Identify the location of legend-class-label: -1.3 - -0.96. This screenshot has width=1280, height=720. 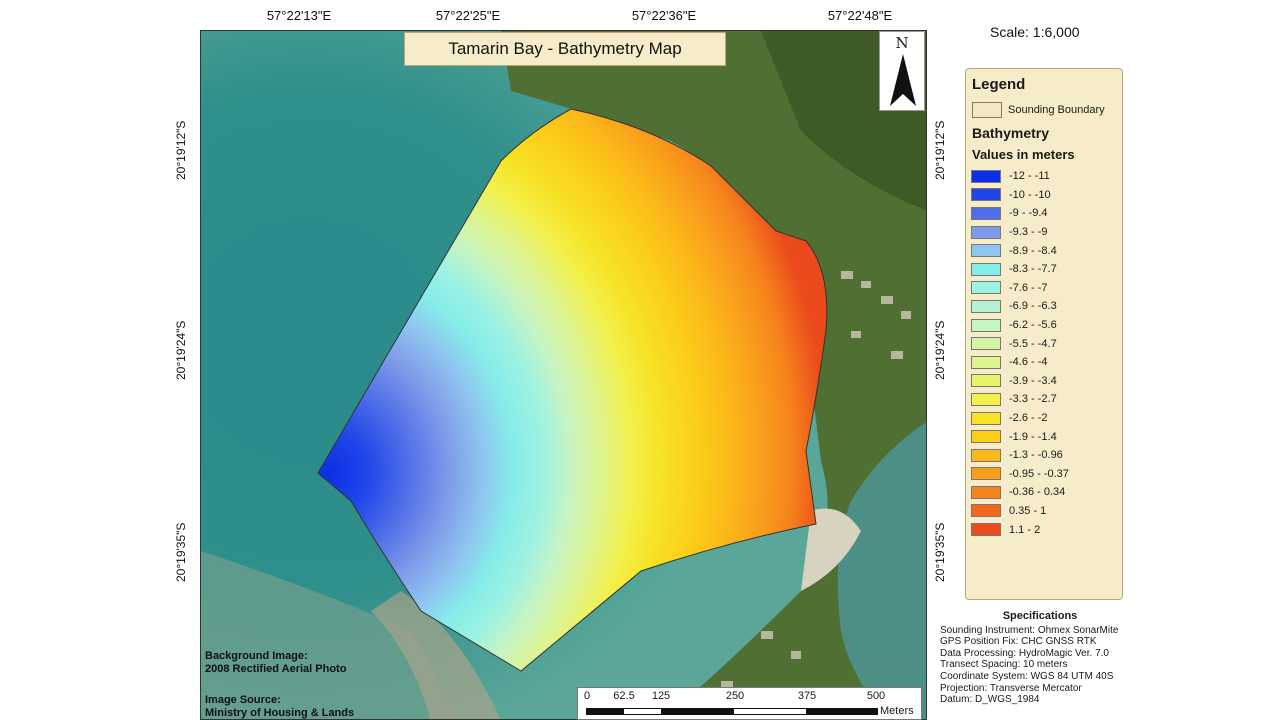
(1036, 455).